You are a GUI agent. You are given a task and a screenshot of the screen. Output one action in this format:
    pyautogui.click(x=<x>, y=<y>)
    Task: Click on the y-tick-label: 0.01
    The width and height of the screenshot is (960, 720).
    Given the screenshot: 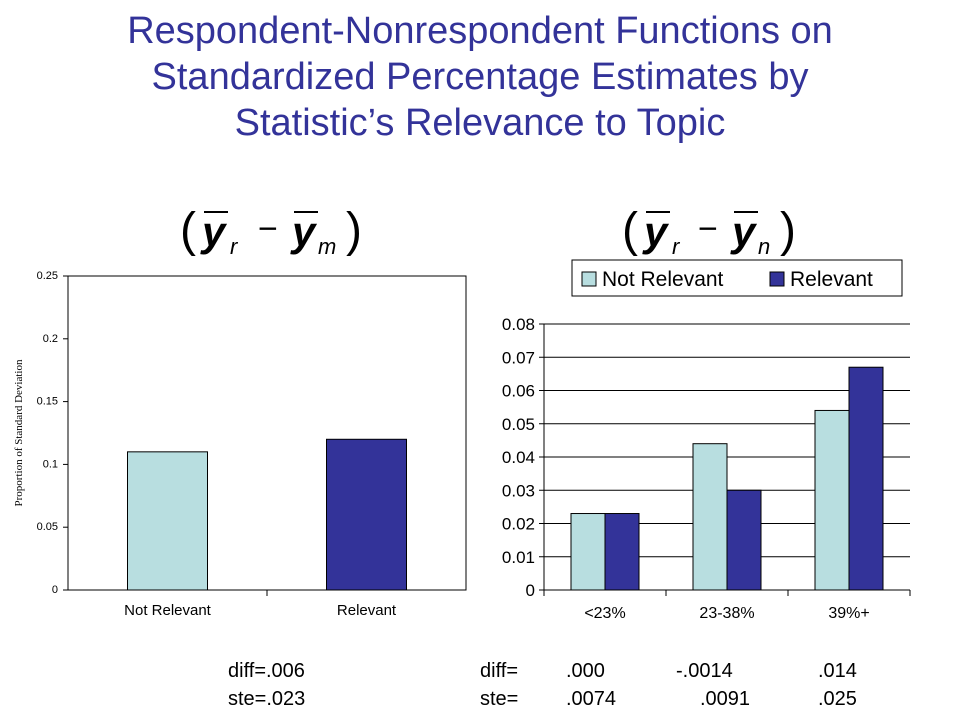 What is the action you would take?
    pyautogui.click(x=518, y=557)
    